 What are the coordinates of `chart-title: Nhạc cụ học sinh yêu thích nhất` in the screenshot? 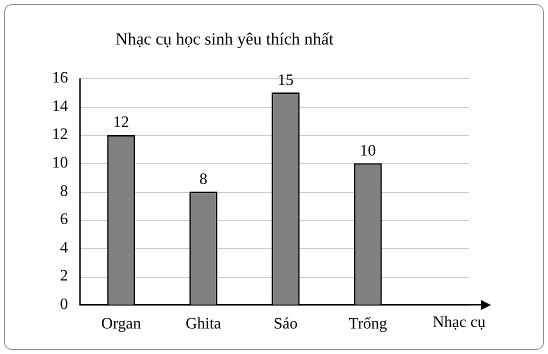 It's located at (224, 39).